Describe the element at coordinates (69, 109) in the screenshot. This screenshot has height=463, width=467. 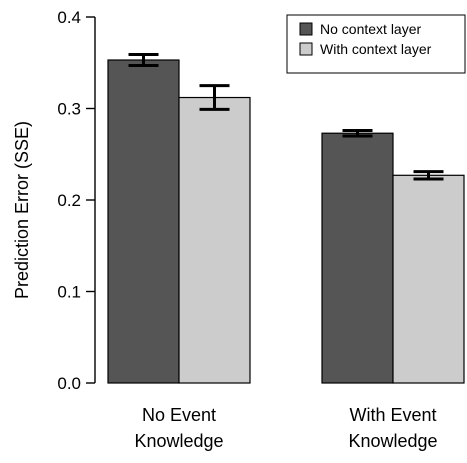
I see `y-tick-label: 0.3` at that location.